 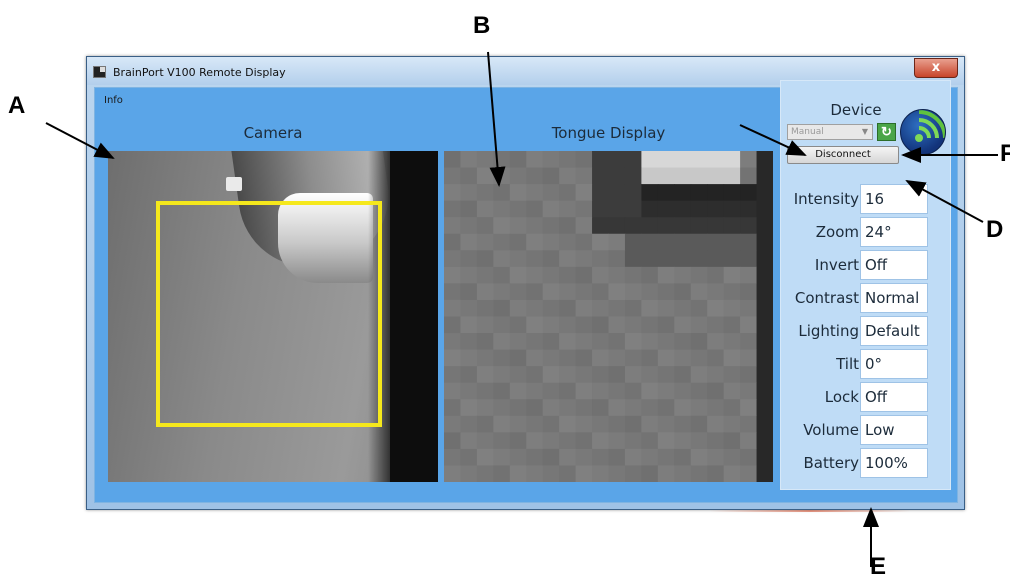 What do you see at coordinates (878, 566) in the screenshot?
I see `callout-e: E` at bounding box center [878, 566].